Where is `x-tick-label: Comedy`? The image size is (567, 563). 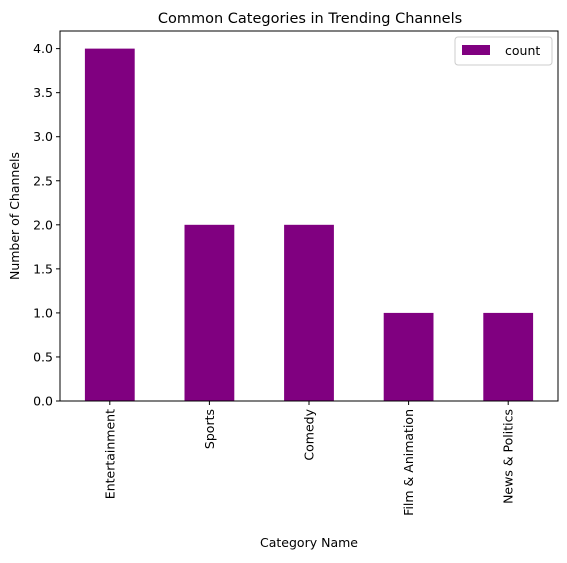 x-tick-label: Comedy is located at coordinates (309, 434).